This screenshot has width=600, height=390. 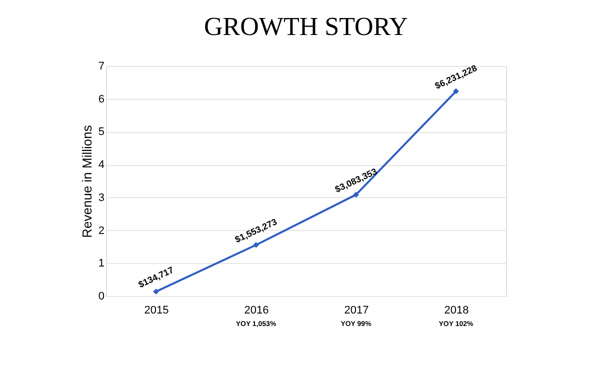 I want to click on y-tick-label: 5, so click(x=101, y=132).